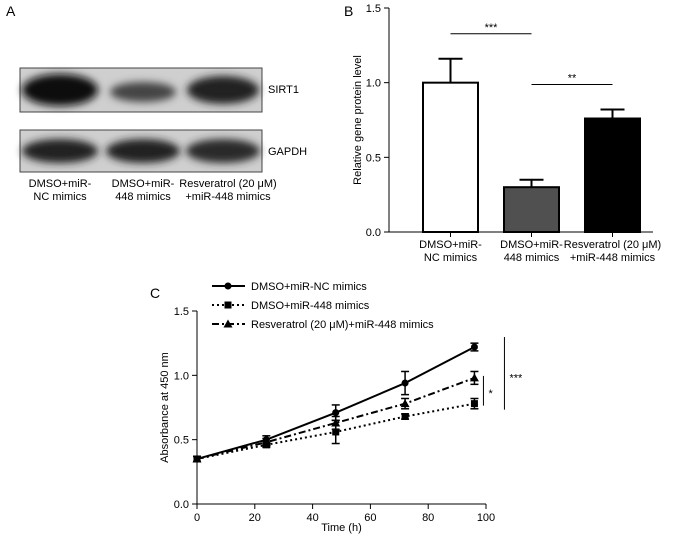 Image resolution: width=677 pixels, height=541 pixels. What do you see at coordinates (428, 518) in the screenshot?
I see `x-tick-label: 80` at bounding box center [428, 518].